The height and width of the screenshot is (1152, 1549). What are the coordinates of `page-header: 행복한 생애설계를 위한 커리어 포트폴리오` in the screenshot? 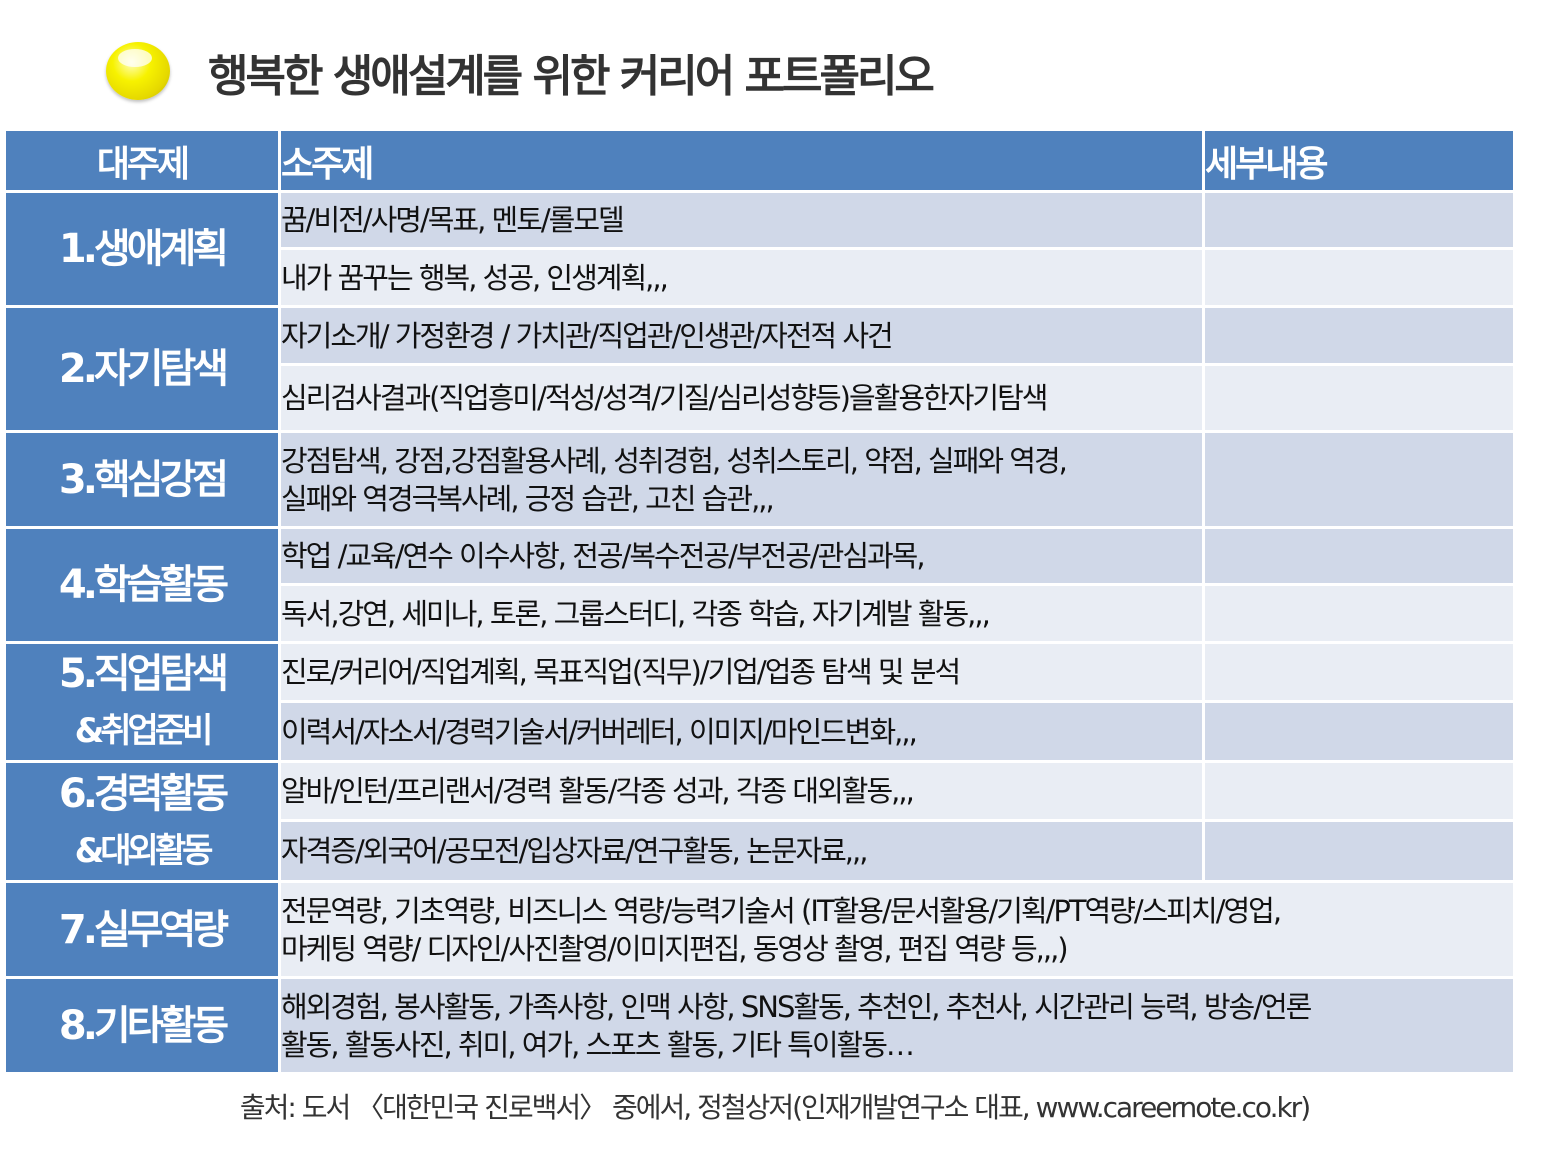 It's located at (774, 64).